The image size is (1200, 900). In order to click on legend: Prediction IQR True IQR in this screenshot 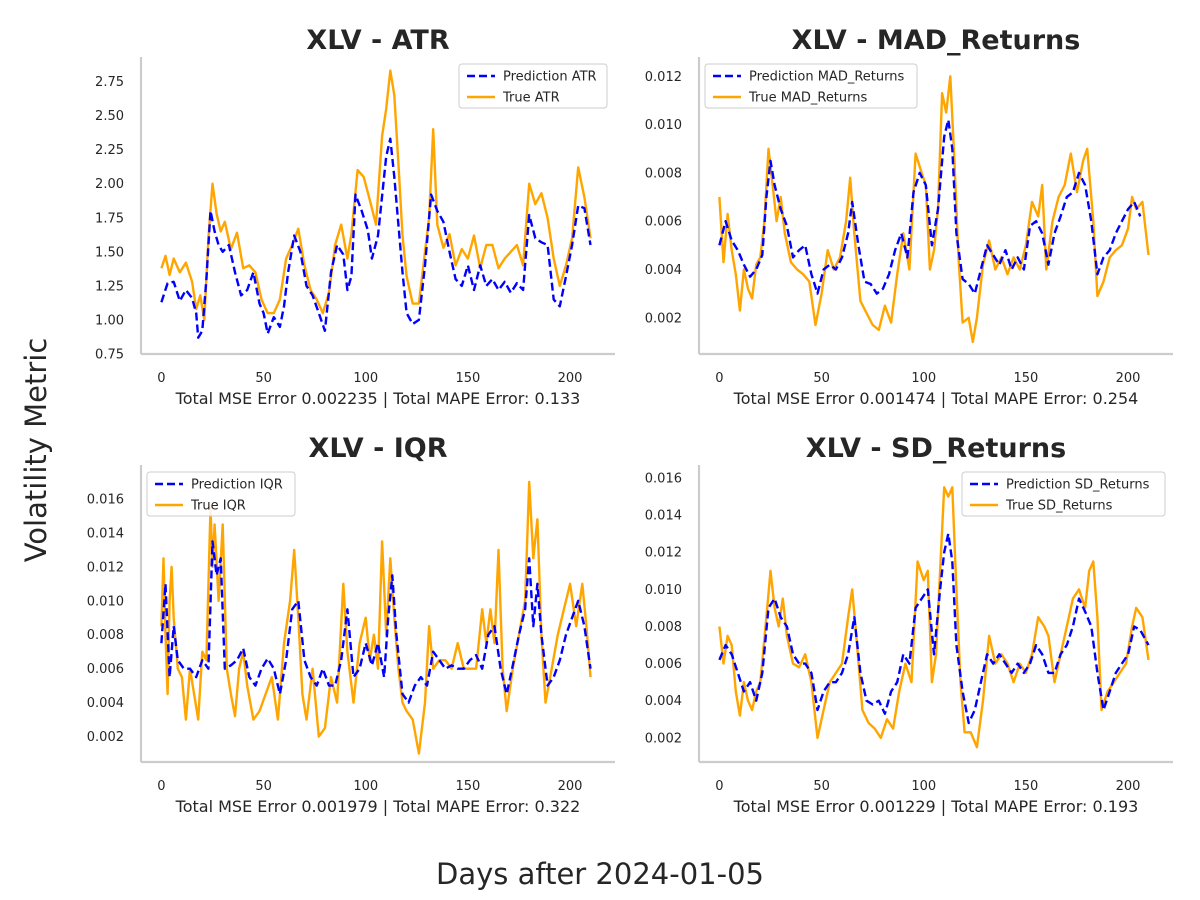, I will do `click(221, 494)`.